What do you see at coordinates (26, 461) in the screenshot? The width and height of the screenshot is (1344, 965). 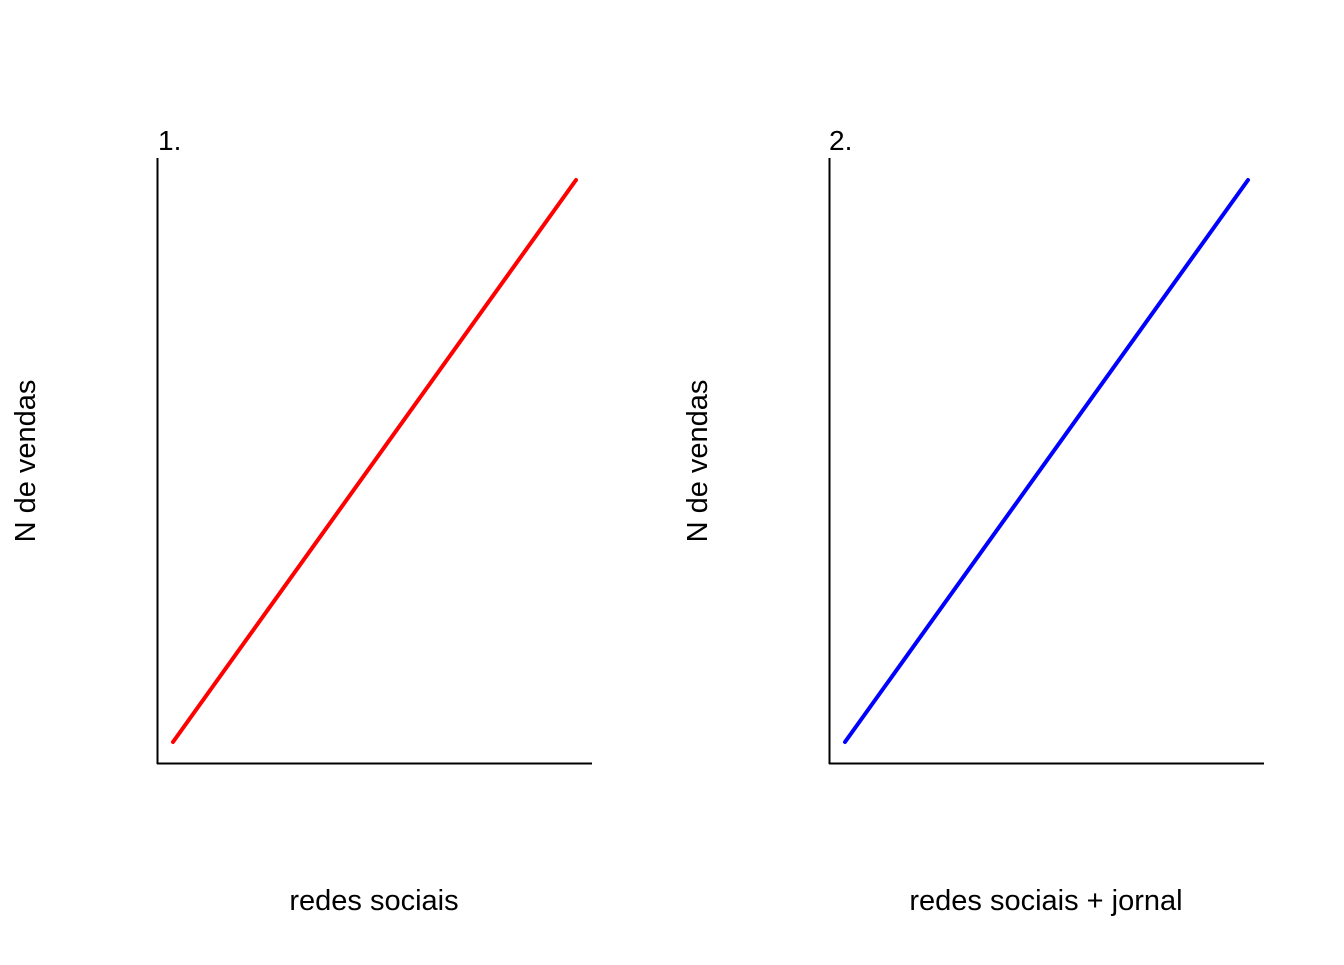 I see `panel-1-y-axis-label: N de vendas` at bounding box center [26, 461].